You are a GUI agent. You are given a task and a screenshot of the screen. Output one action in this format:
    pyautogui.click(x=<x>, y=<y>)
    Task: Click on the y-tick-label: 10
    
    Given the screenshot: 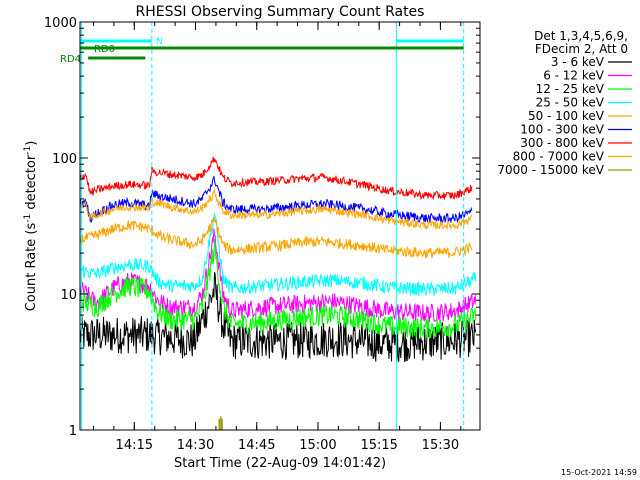 What is the action you would take?
    pyautogui.click(x=68, y=295)
    